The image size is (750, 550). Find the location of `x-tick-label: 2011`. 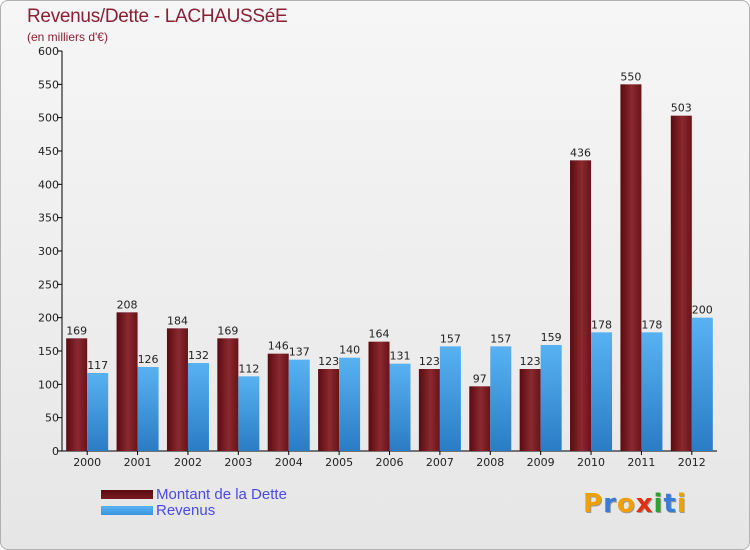

x-tick-label: 2011 is located at coordinates (641, 462).